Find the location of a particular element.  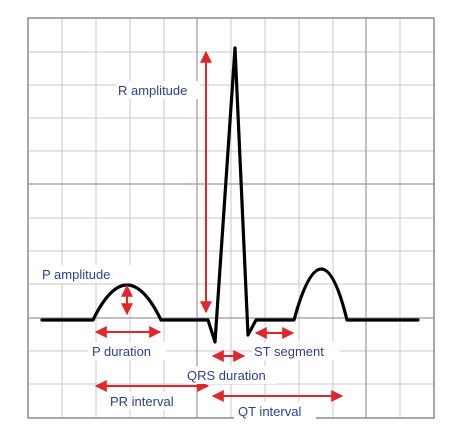

p-duration-label: P duration is located at coordinates (121, 351).